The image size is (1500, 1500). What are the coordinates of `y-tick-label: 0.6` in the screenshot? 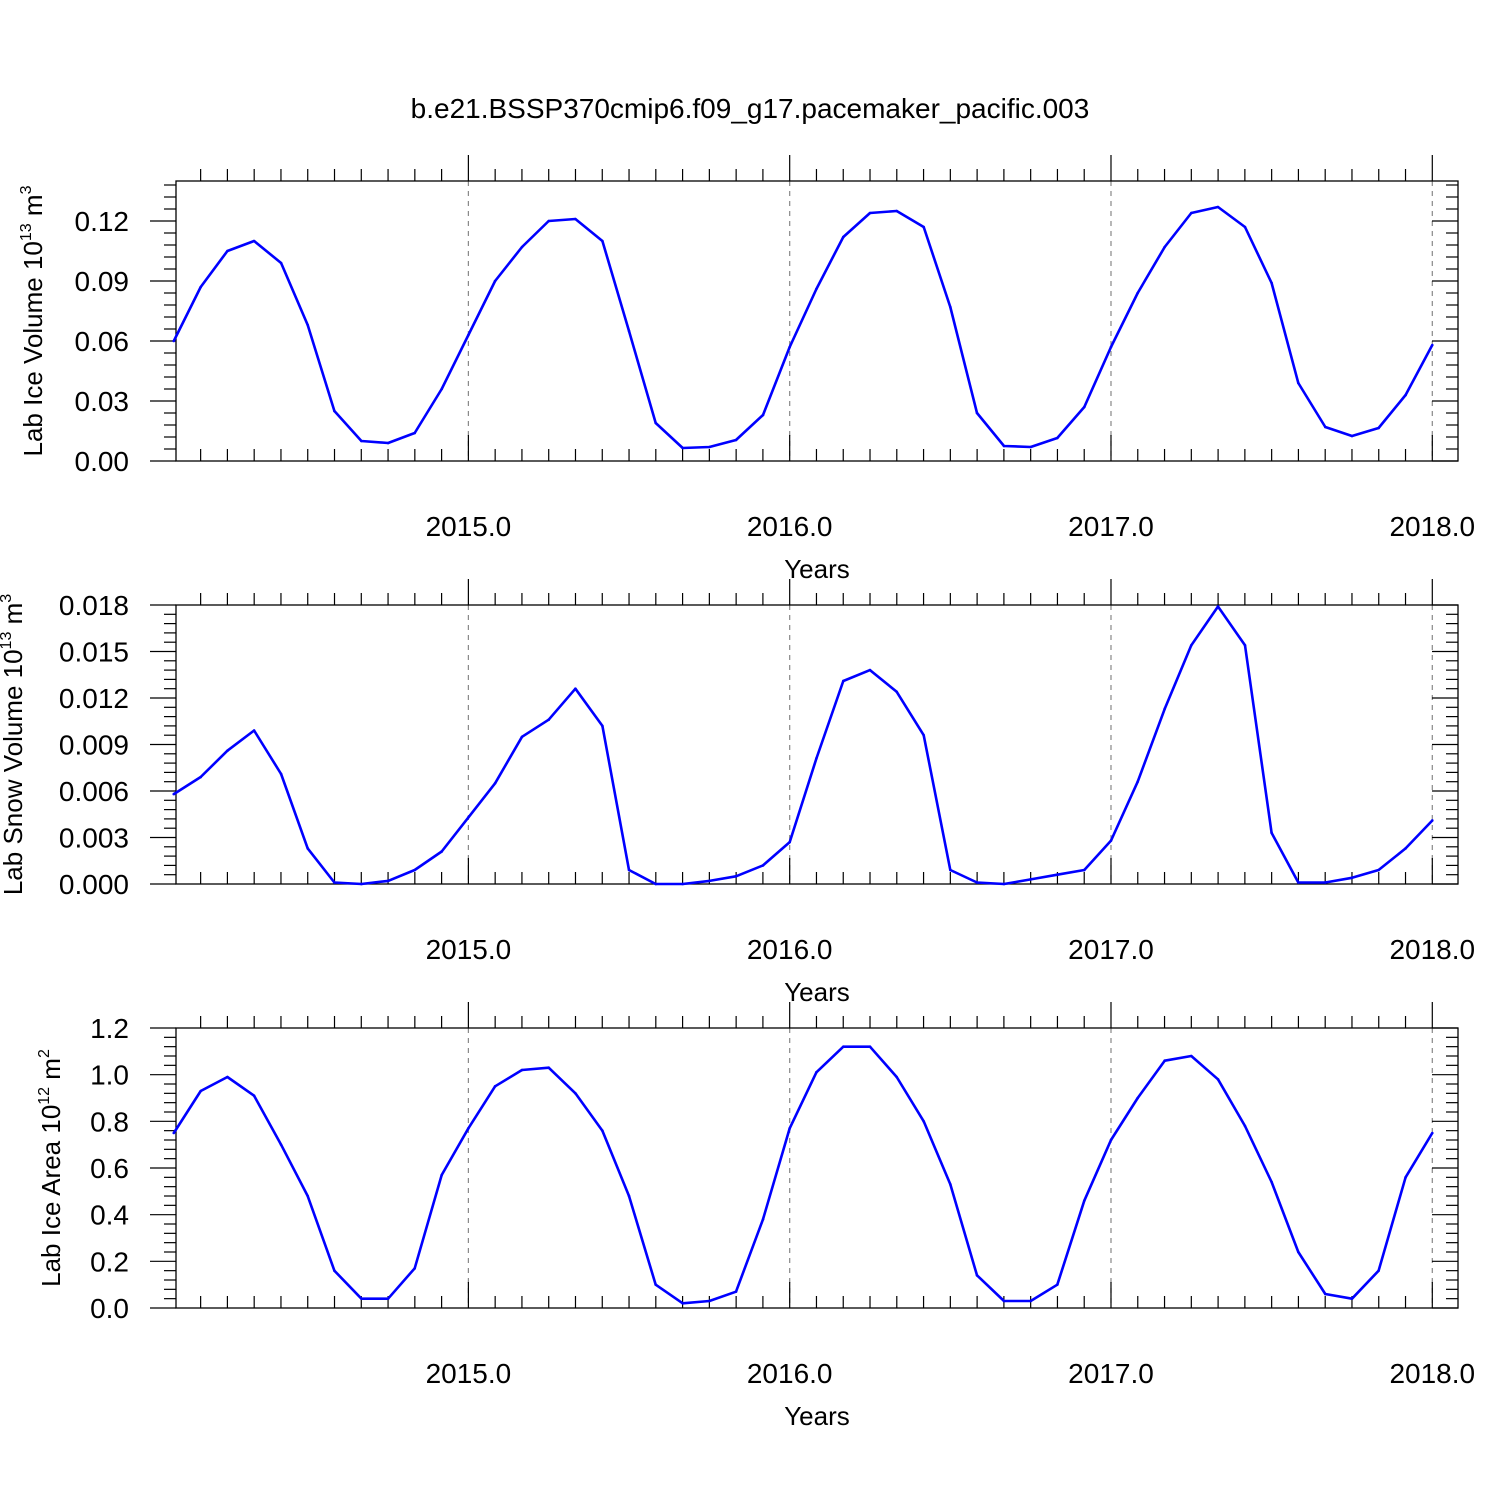 It's located at (109, 1168).